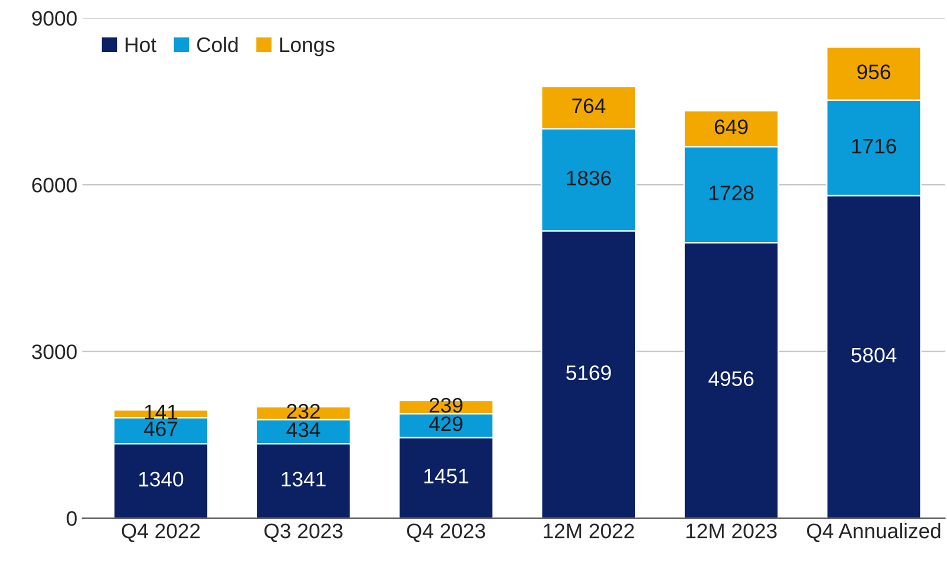 The height and width of the screenshot is (562, 947). Describe the element at coordinates (589, 531) in the screenshot. I see `x-tick-label: 12M 2022` at that location.